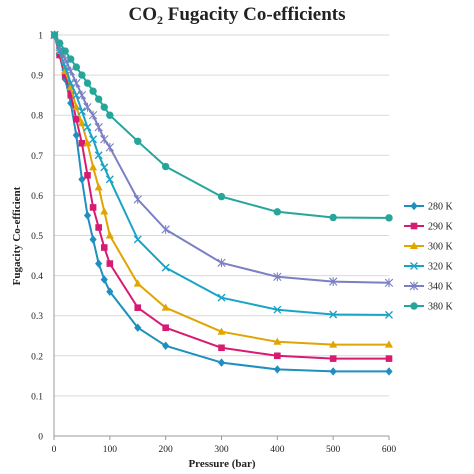  What do you see at coordinates (441, 247) in the screenshot?
I see `legend-label: 300 K` at bounding box center [441, 247].